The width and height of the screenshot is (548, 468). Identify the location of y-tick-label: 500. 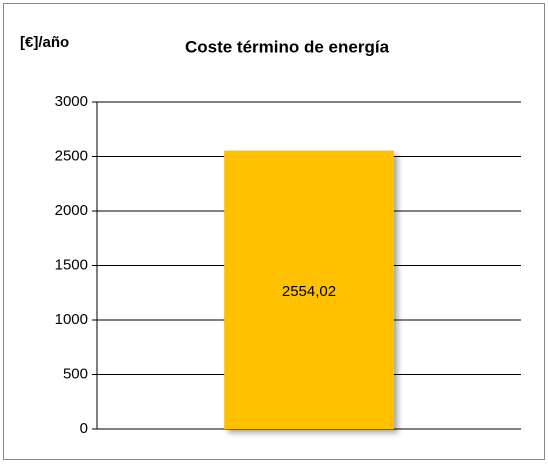
(75, 373).